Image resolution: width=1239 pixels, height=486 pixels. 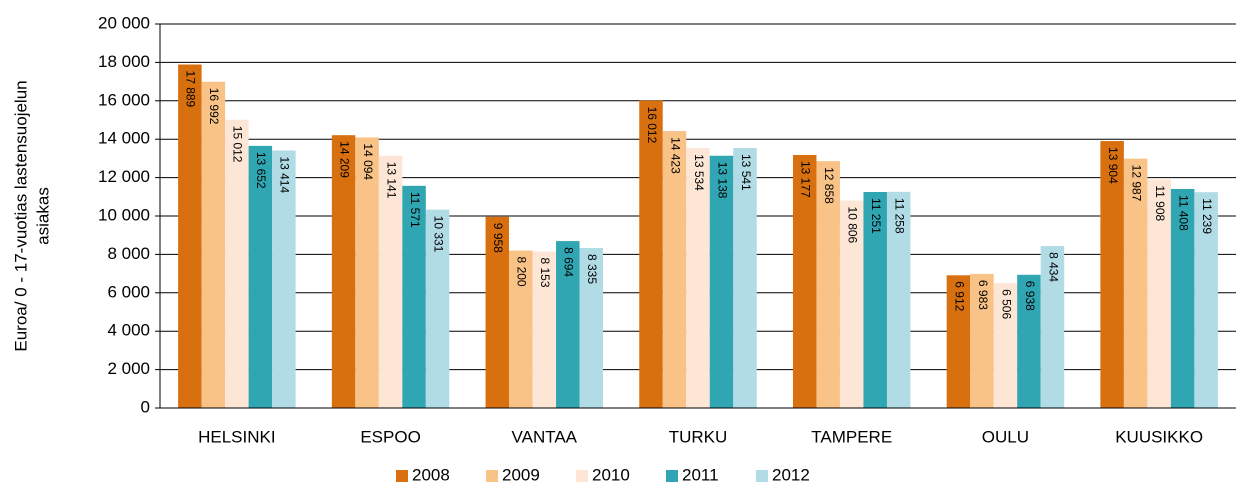 I want to click on y-tick-label: 20 000, so click(x=124, y=22).